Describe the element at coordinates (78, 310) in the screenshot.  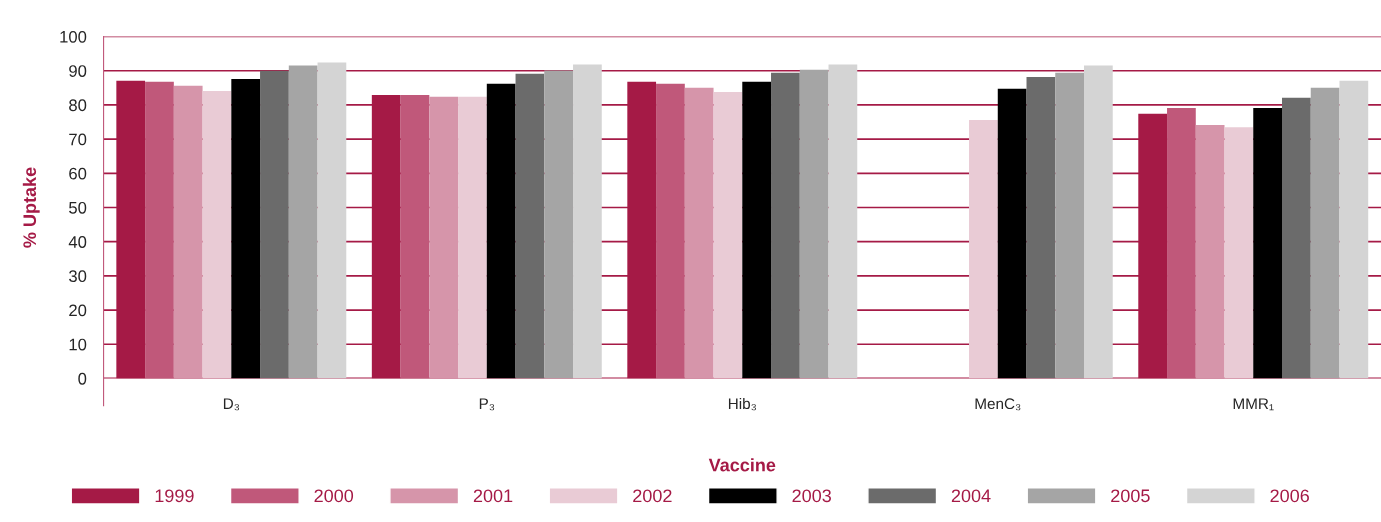
I see `y-tick-label: 20` at that location.